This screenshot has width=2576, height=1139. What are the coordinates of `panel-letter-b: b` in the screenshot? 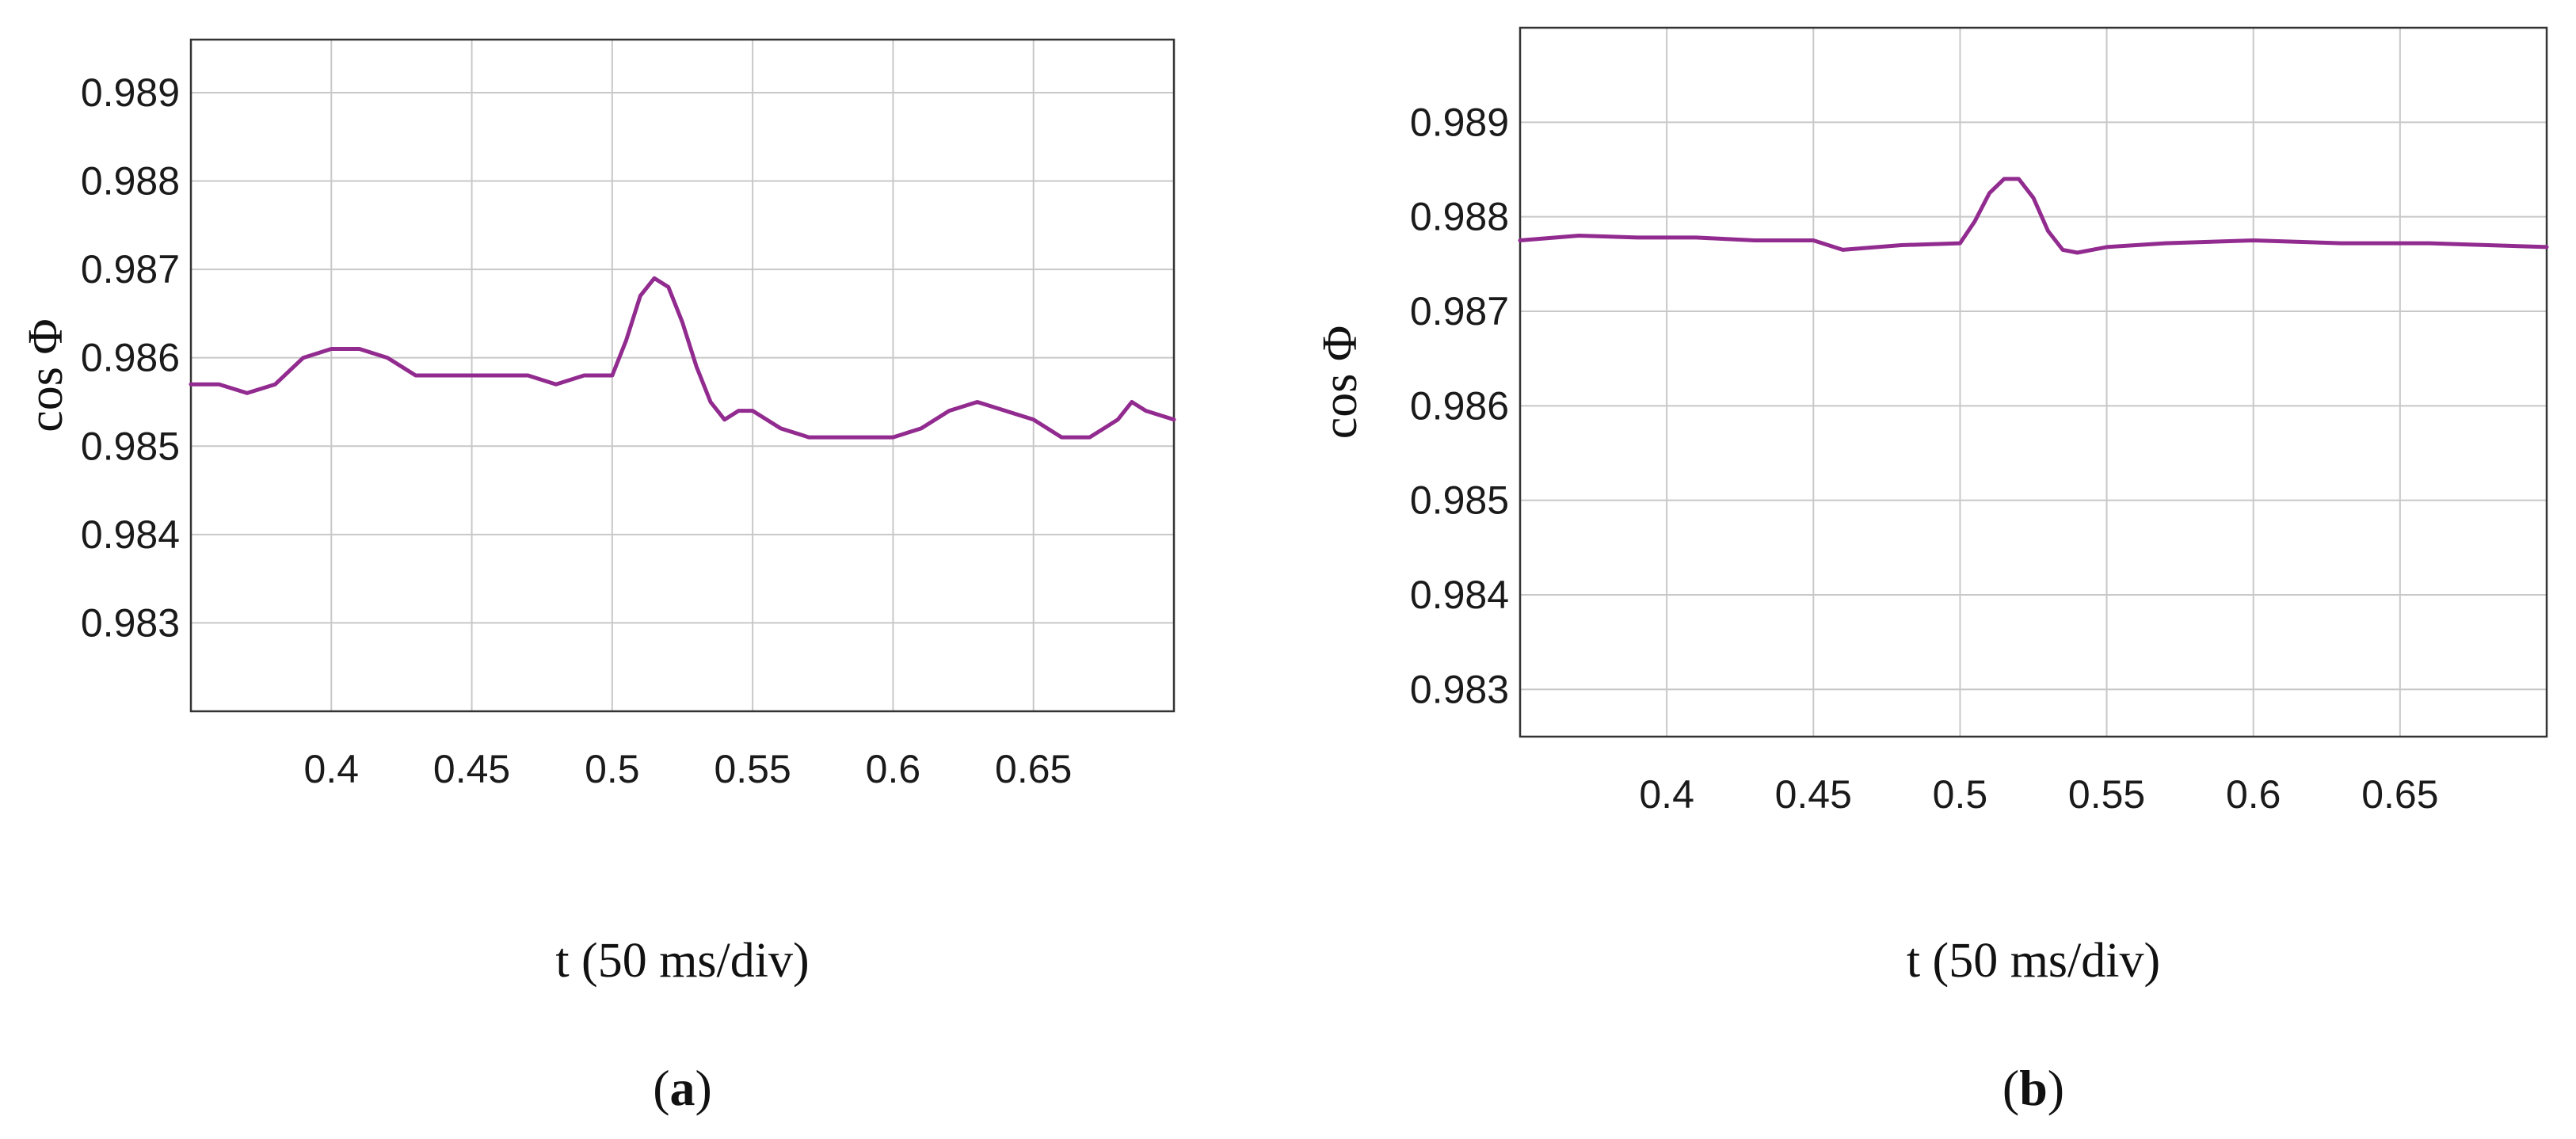 It's located at (2034, 1088).